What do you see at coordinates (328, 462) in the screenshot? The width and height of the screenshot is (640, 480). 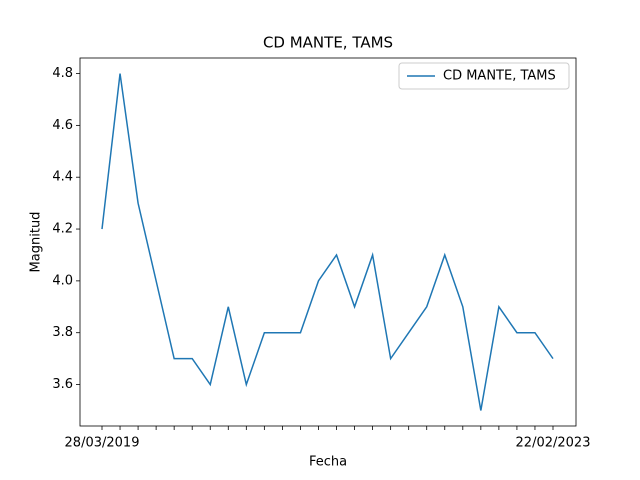 I see `x-axis-label: Fecha` at bounding box center [328, 462].